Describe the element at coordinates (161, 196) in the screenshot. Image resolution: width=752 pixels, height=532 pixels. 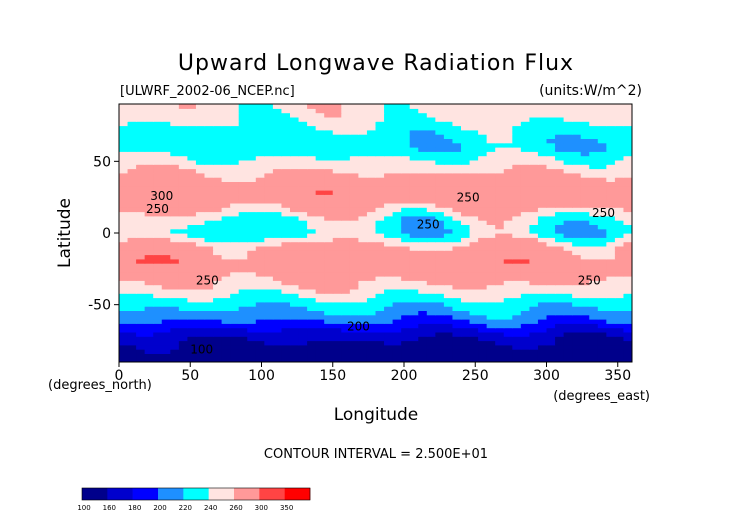
I see `contour-label: 300` at that location.